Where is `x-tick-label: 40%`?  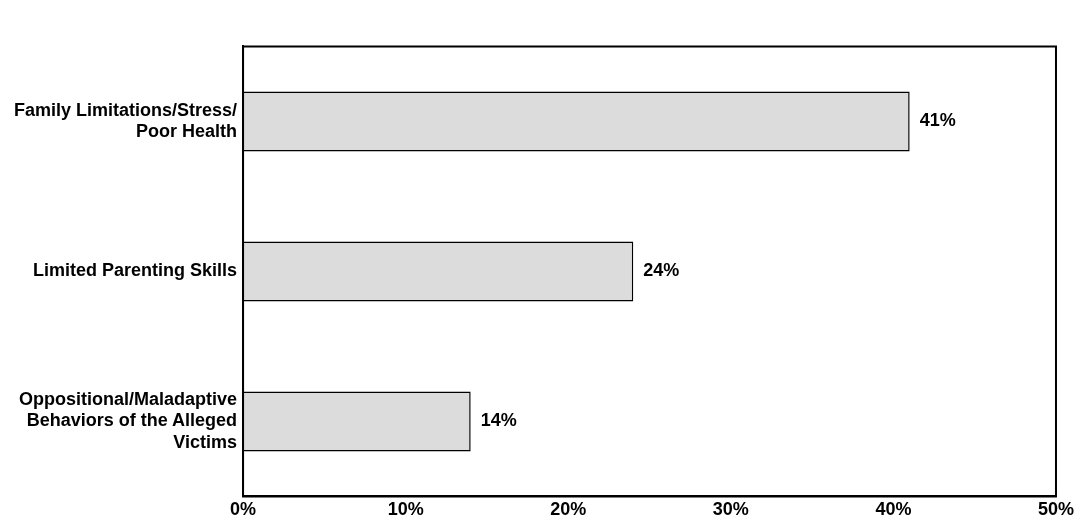 x-tick-label: 40% is located at coordinates (893, 509).